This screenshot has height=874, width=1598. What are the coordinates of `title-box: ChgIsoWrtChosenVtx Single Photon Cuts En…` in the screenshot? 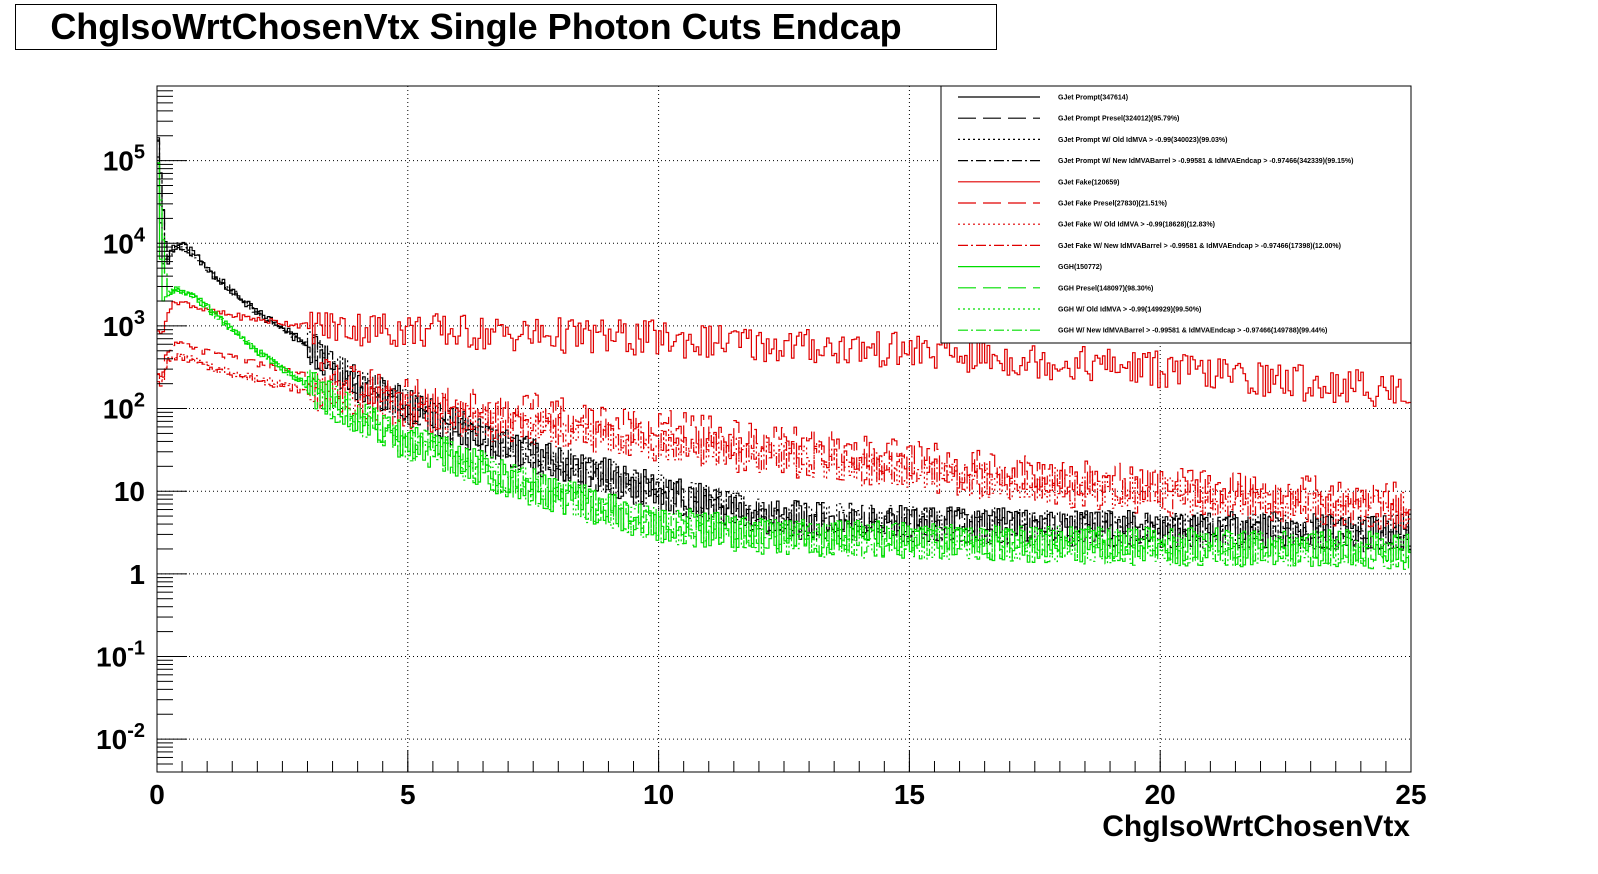 It's located at (506, 27).